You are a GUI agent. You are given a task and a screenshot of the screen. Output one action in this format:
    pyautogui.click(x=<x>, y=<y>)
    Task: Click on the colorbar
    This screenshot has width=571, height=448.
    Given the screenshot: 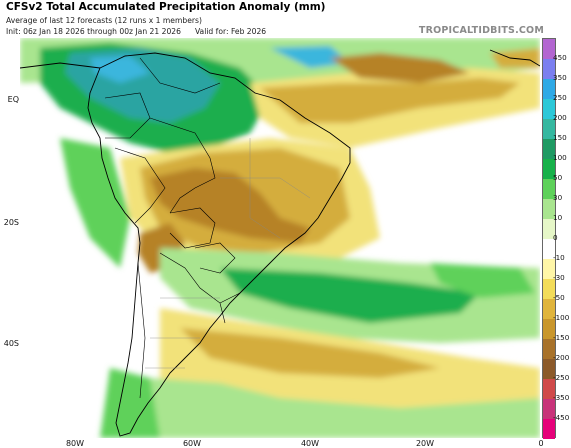 What is the action you would take?
    pyautogui.click(x=549, y=238)
    